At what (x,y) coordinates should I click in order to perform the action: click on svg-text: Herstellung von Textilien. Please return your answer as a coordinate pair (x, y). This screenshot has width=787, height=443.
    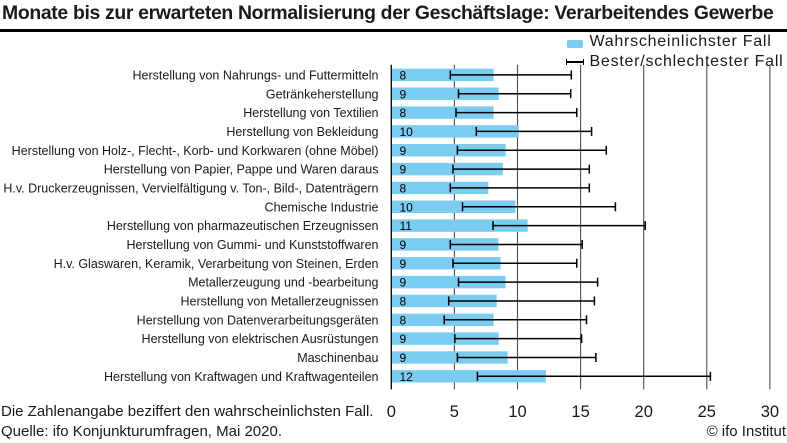
    Looking at the image, I should click on (310, 113).